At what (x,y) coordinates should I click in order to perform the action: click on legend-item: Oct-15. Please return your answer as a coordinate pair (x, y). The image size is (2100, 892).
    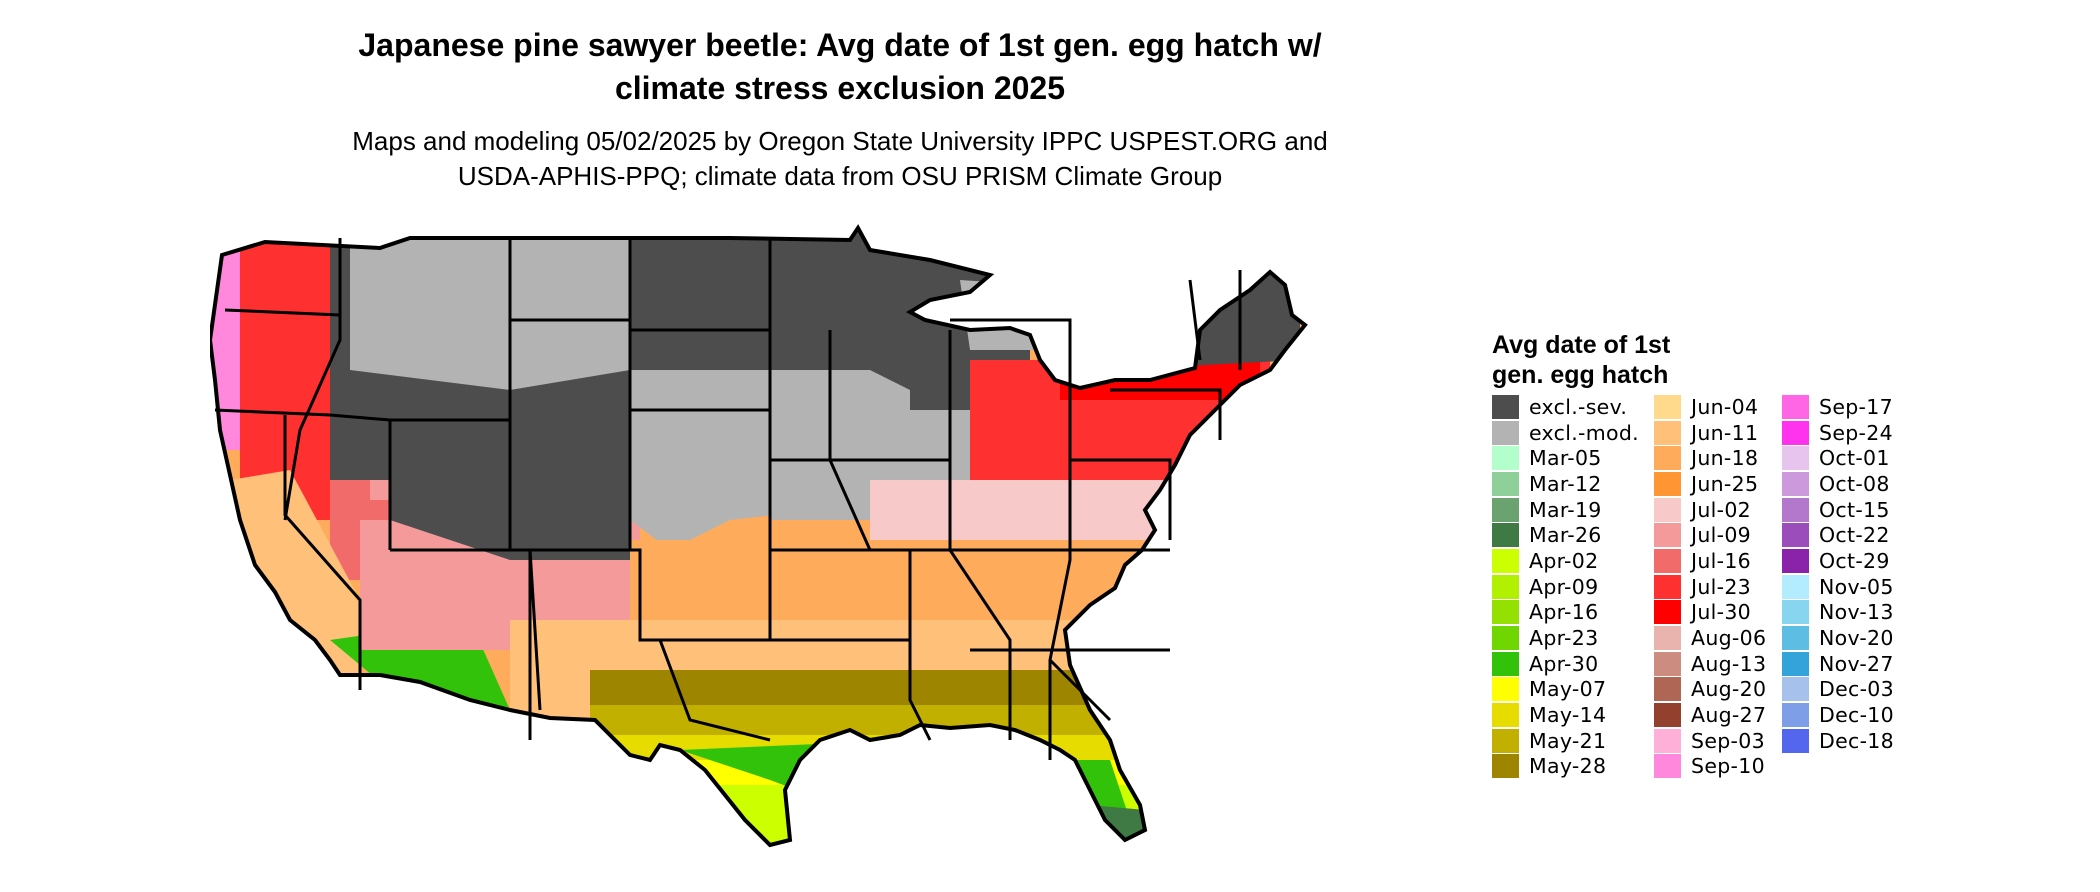
    Looking at the image, I should click on (1838, 510).